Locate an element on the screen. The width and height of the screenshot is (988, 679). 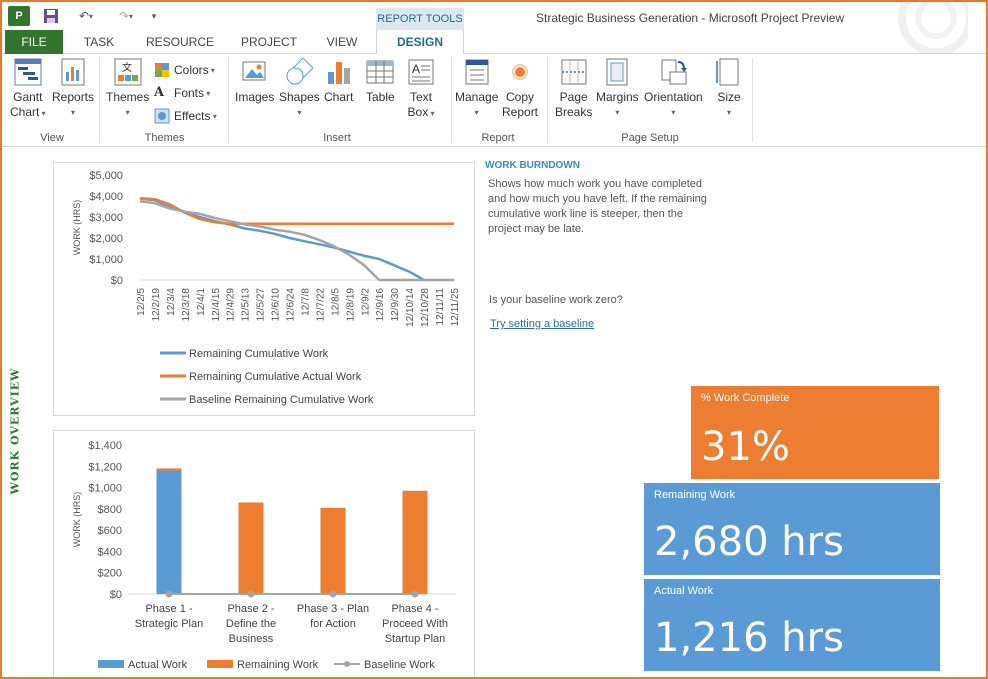
y-tick-label: $3,000 is located at coordinates (106, 218).